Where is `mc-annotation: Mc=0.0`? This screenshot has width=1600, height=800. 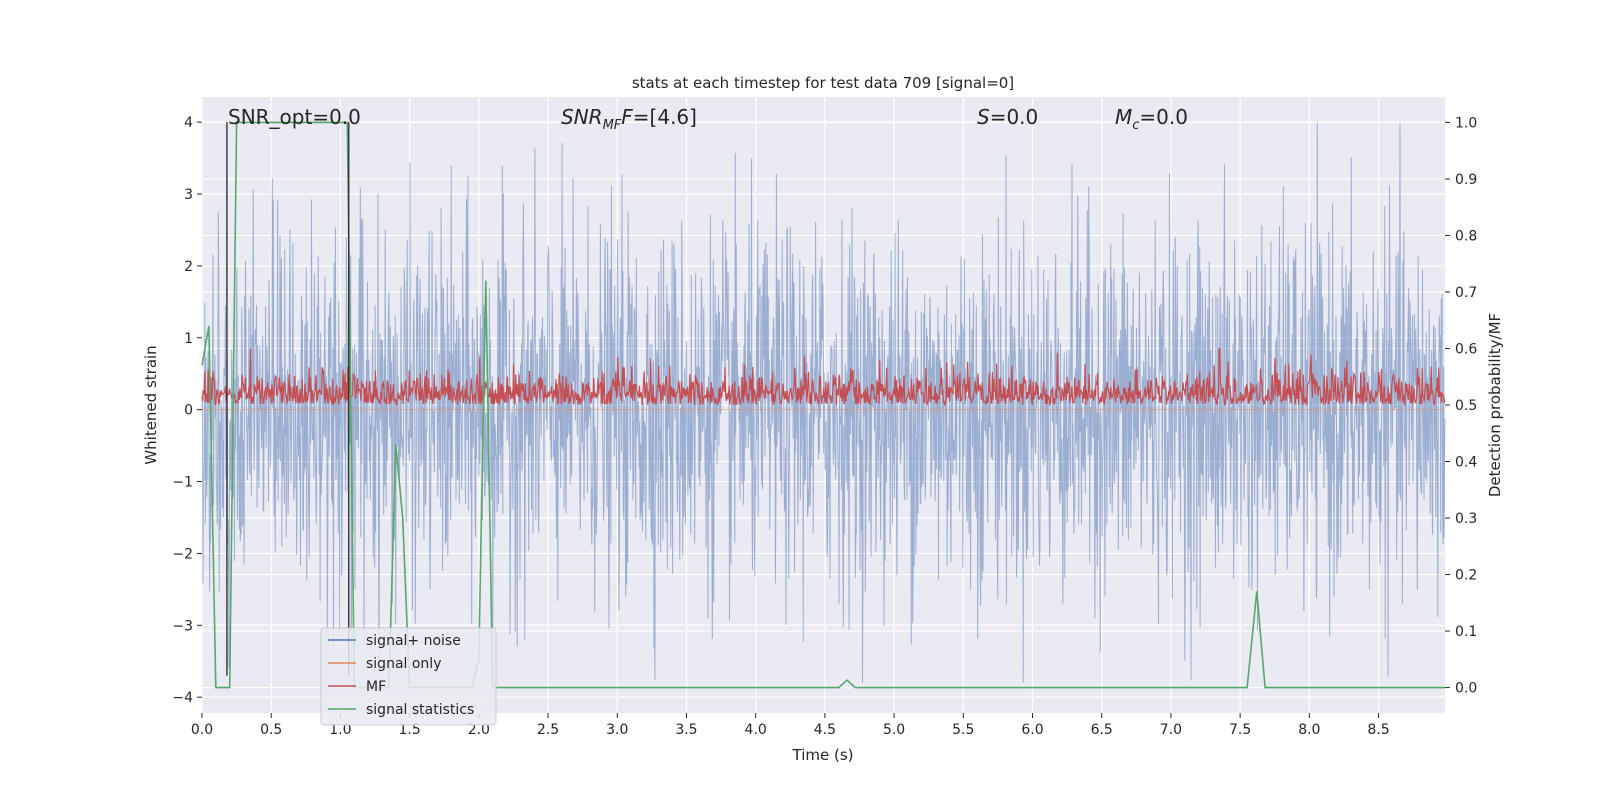 mc-annotation: Mc=0.0 is located at coordinates (1151, 119).